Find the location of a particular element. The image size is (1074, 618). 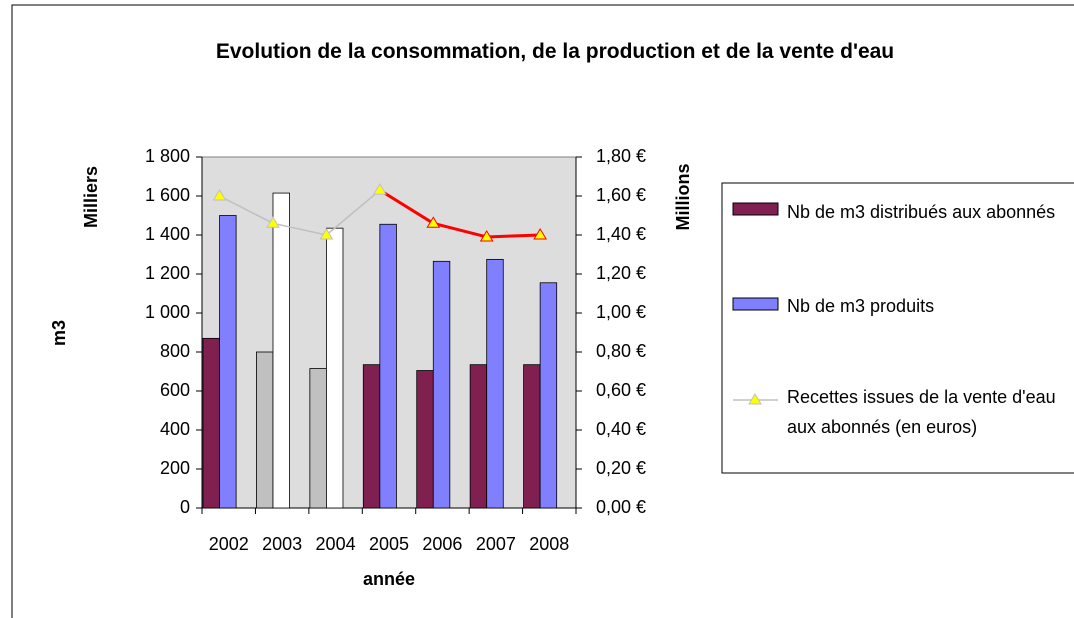

x-tick-label: 2002 is located at coordinates (229, 544).